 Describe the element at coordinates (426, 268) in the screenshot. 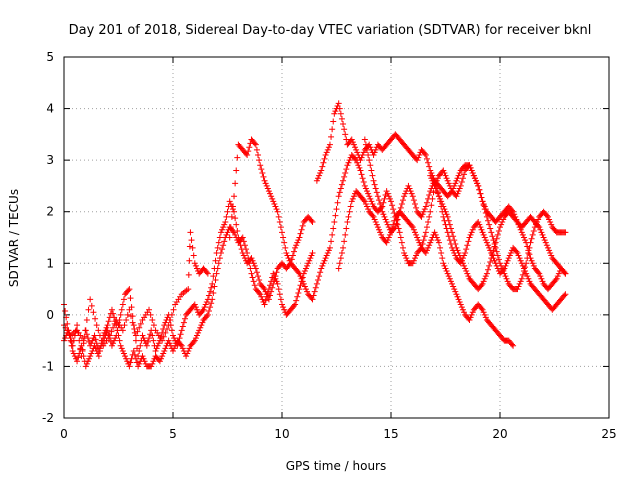

I see `series-track-f` at that location.